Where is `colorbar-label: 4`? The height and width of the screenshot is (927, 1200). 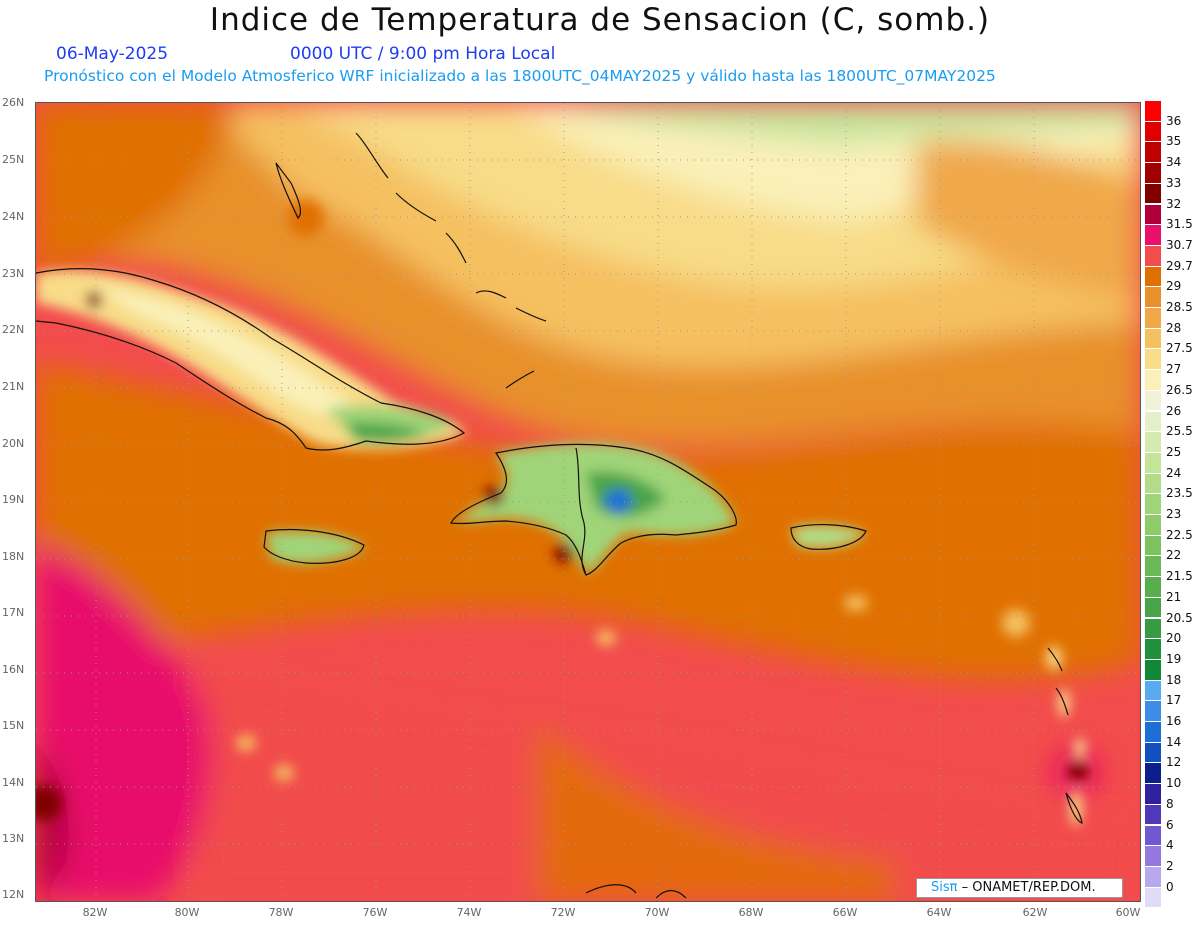
colorbar-label: 4 is located at coordinates (1170, 845).